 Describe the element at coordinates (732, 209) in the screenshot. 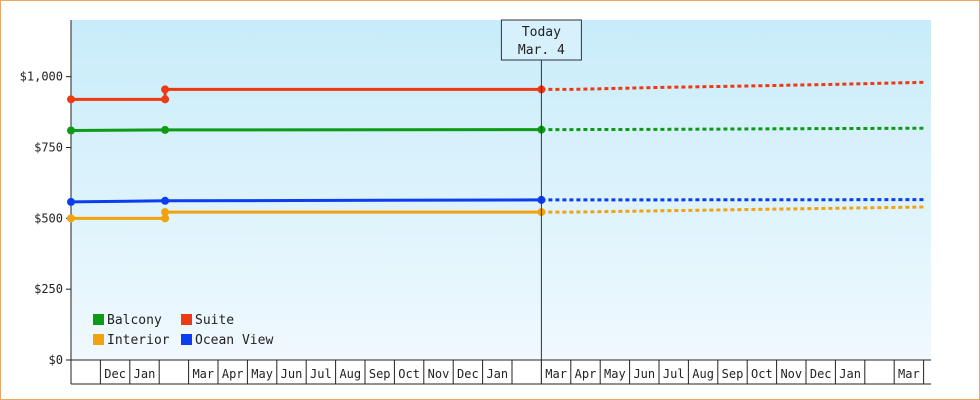

I see `forecast-line-interior` at that location.